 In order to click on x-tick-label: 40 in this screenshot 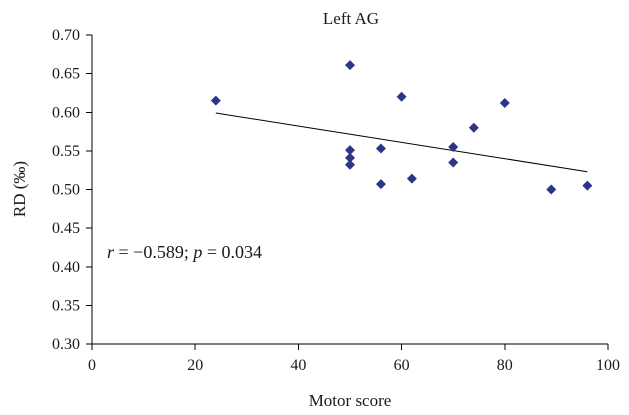, I will do `click(298, 365)`.